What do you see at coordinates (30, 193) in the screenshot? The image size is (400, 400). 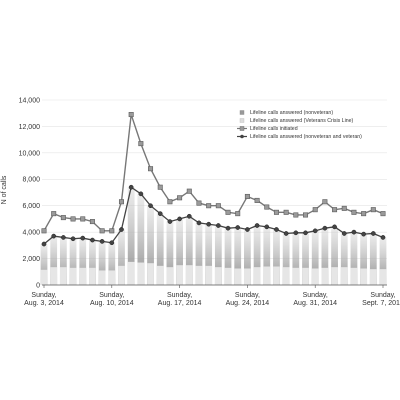 I see `y-ticks: 0 2,000 4,000 6,000 8,000 10,000 12,000 14,000` at bounding box center [30, 193].